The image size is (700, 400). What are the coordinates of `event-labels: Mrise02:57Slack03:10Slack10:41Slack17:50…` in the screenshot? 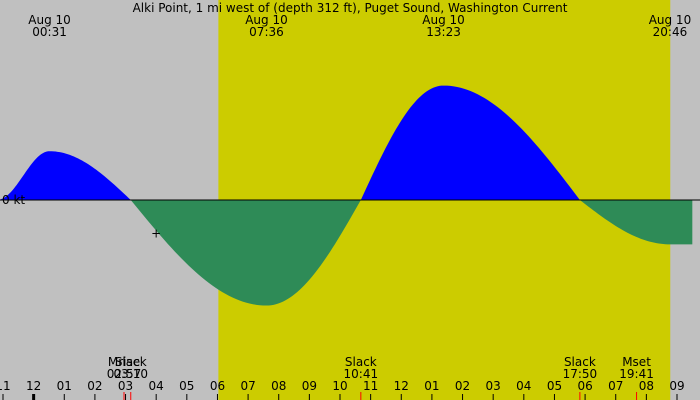 It's located at (380, 377).